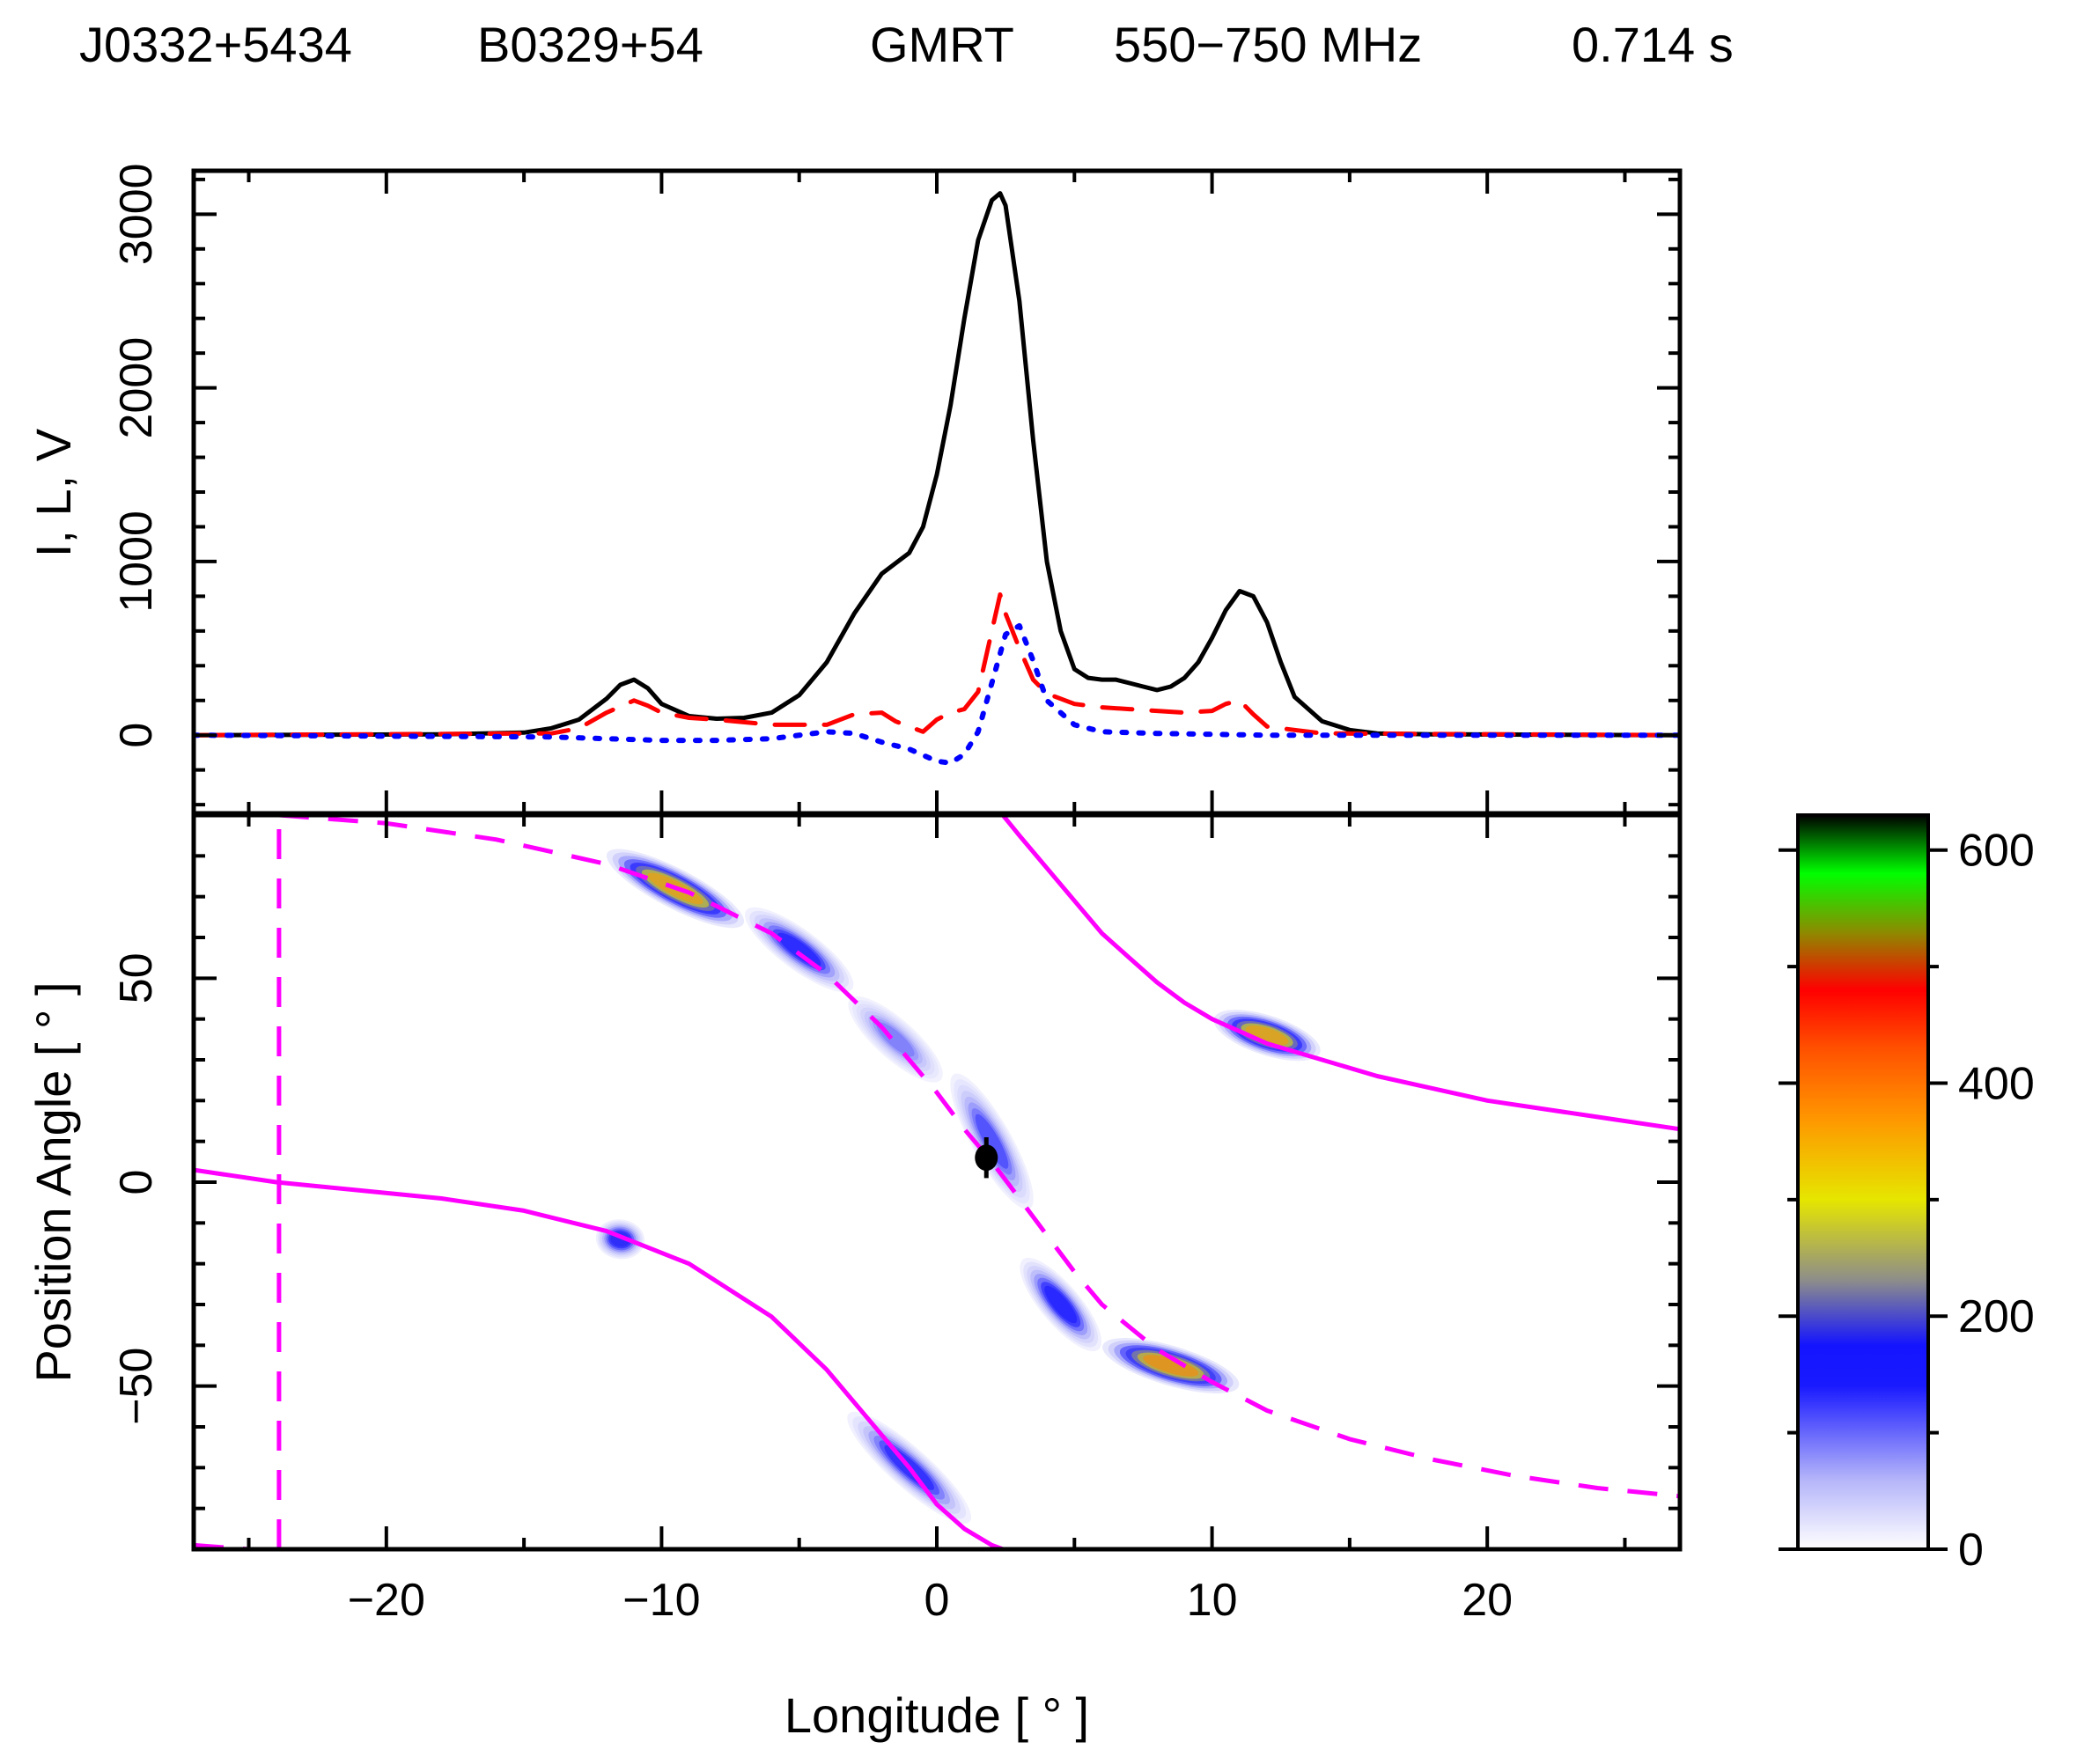  I want to click on x-tick-label: −20, so click(386, 1600).